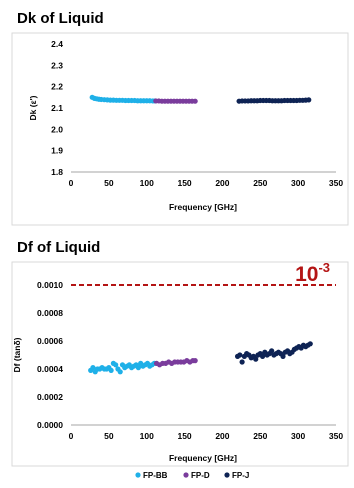  Describe the element at coordinates (260, 183) in the screenshot. I see `dk-x-tick-label: 250` at that location.